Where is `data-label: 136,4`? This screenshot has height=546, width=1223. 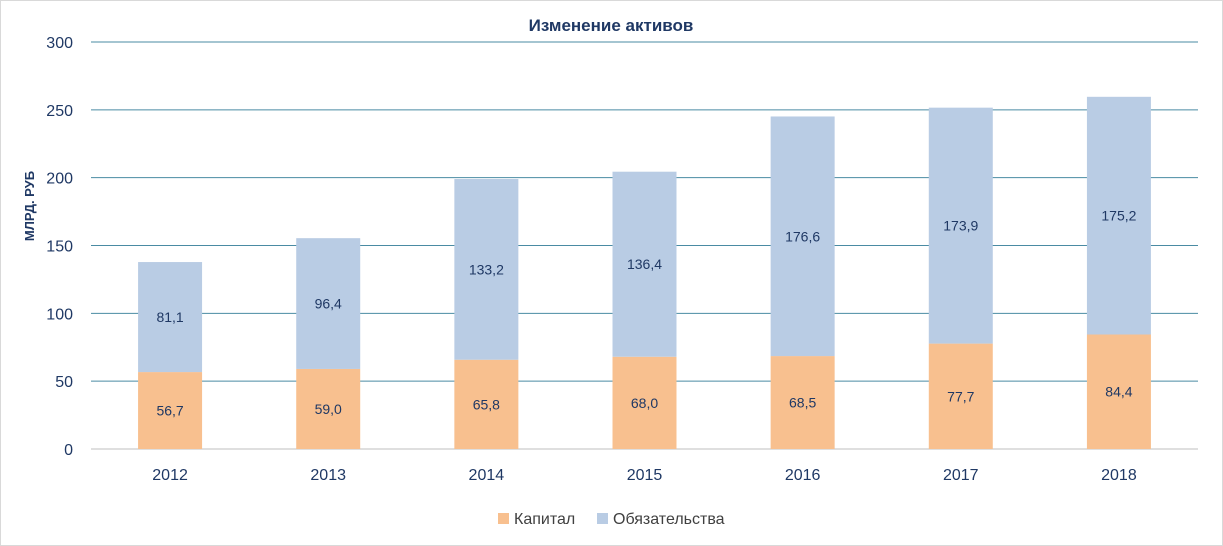
data-label: 136,4 is located at coordinates (644, 264).